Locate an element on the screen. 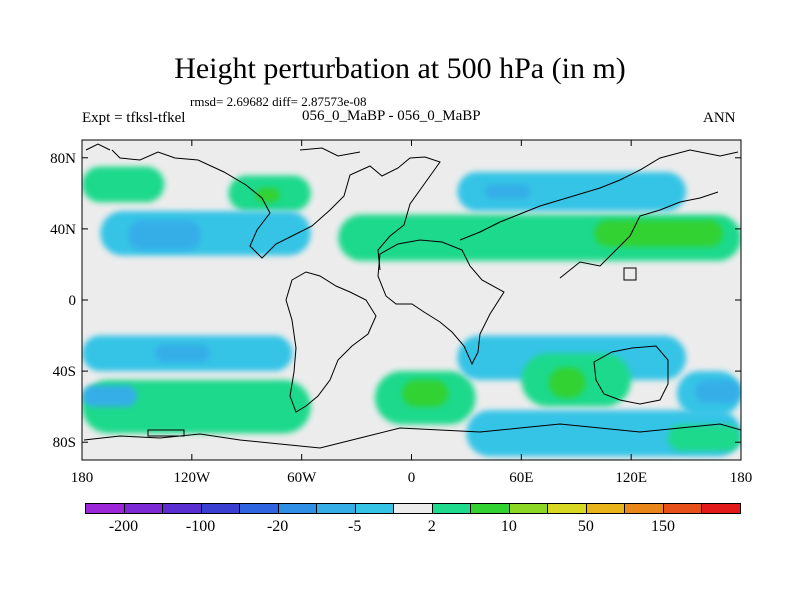 This screenshot has width=800, height=600. coastline-antarctica is located at coordinates (412, 436).